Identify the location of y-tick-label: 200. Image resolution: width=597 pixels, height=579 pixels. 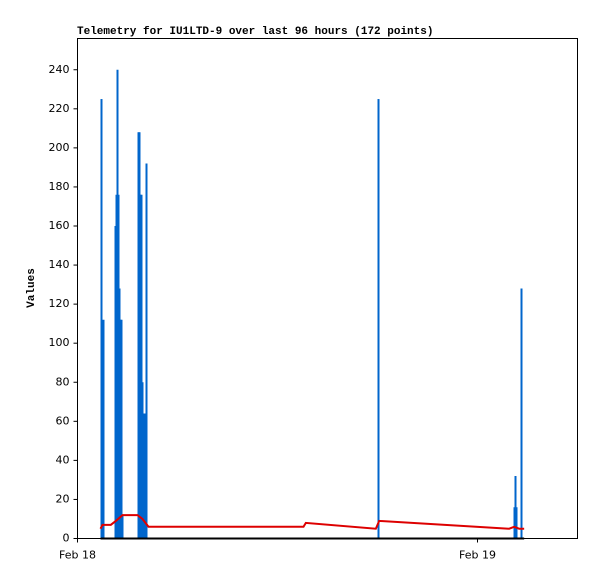
(59, 147).